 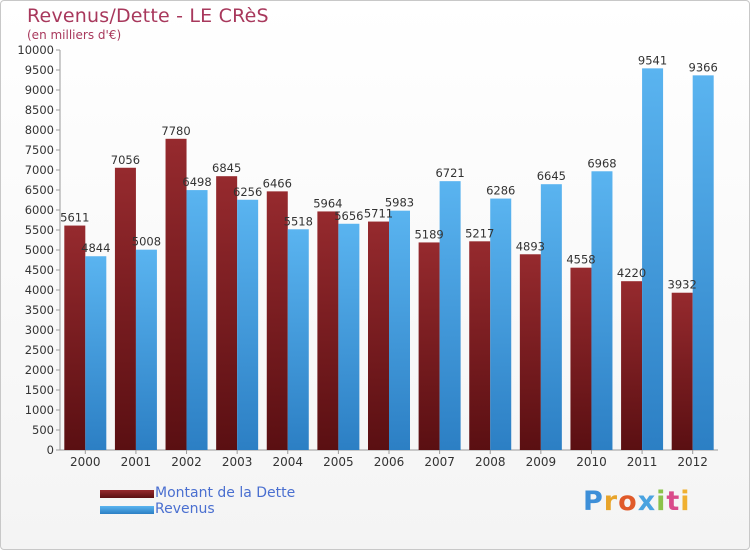 I want to click on data-label-dette: 4558, so click(x=580, y=260).